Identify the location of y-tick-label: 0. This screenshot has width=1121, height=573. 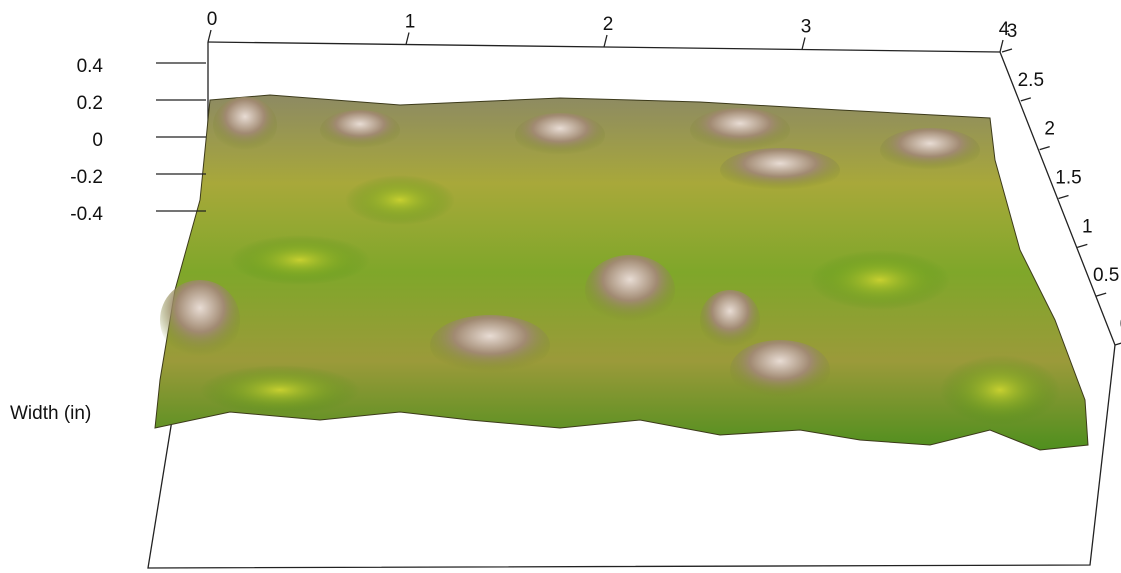
(1120, 324).